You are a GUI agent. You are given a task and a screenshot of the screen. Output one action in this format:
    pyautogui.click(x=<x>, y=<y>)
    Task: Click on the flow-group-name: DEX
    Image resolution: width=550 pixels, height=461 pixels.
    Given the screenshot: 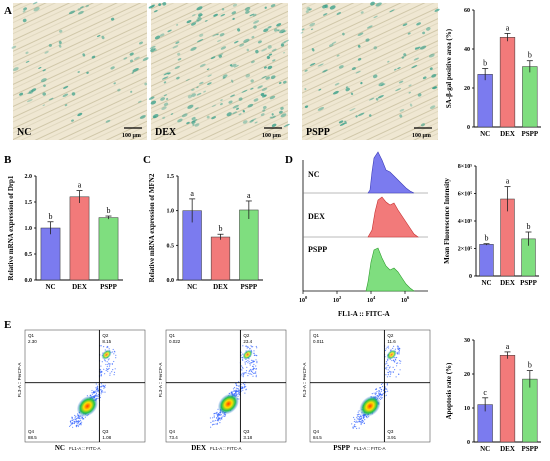 What is the action you would take?
    pyautogui.click(x=198, y=448)
    